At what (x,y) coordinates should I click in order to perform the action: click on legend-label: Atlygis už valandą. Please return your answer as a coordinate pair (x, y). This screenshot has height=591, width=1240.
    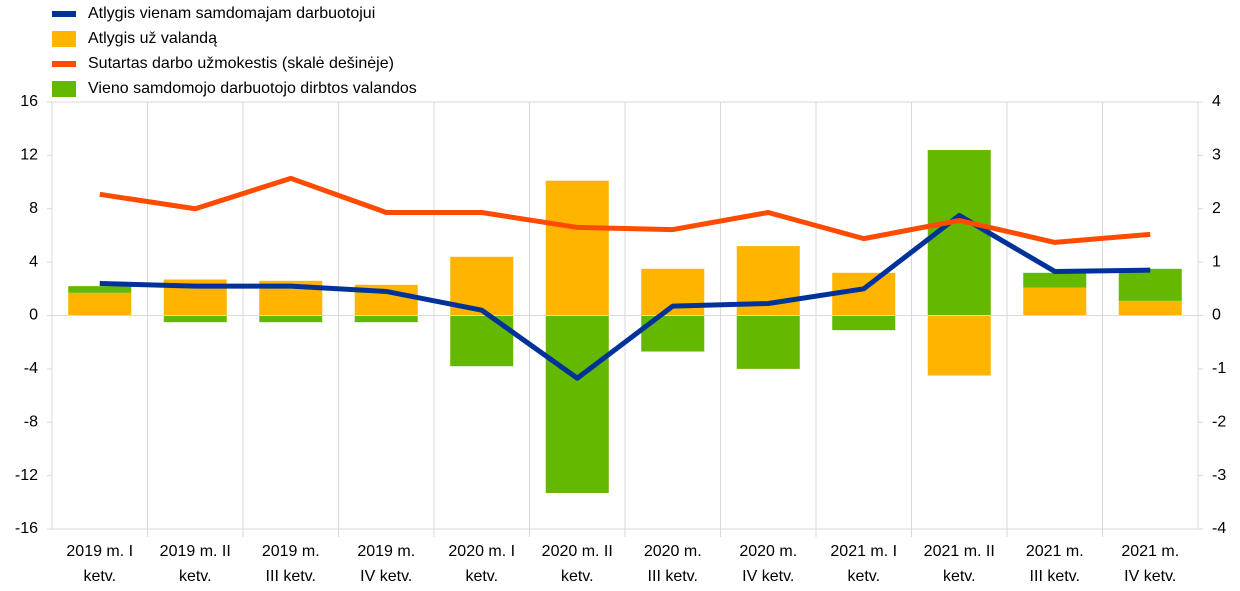
    Looking at the image, I should click on (152, 38).